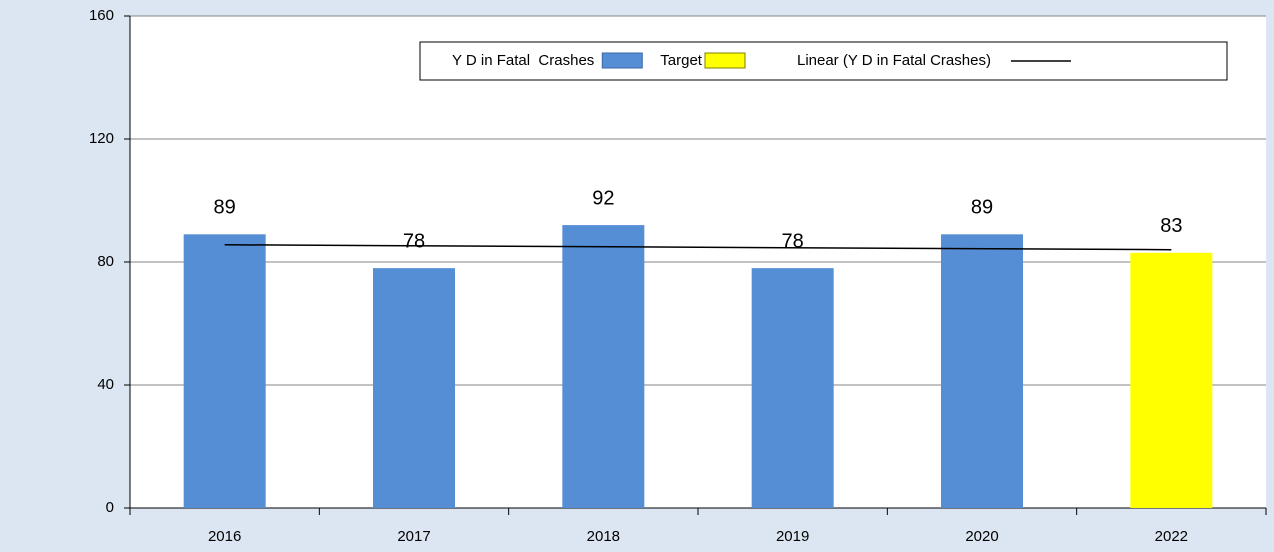  Describe the element at coordinates (894, 60) in the screenshot. I see `legend-label: Linear (Y D in Fatal Crashes)` at that location.